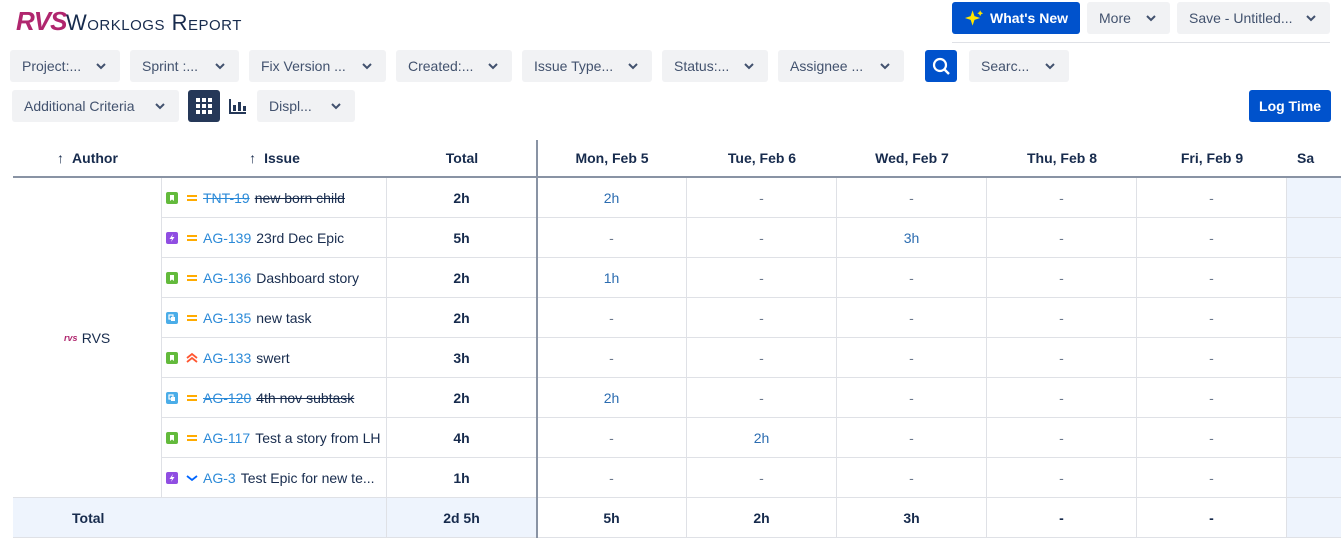 The height and width of the screenshot is (541, 1341). What do you see at coordinates (87, 338) in the screenshot?
I see `author-cell: rvs RVS` at bounding box center [87, 338].